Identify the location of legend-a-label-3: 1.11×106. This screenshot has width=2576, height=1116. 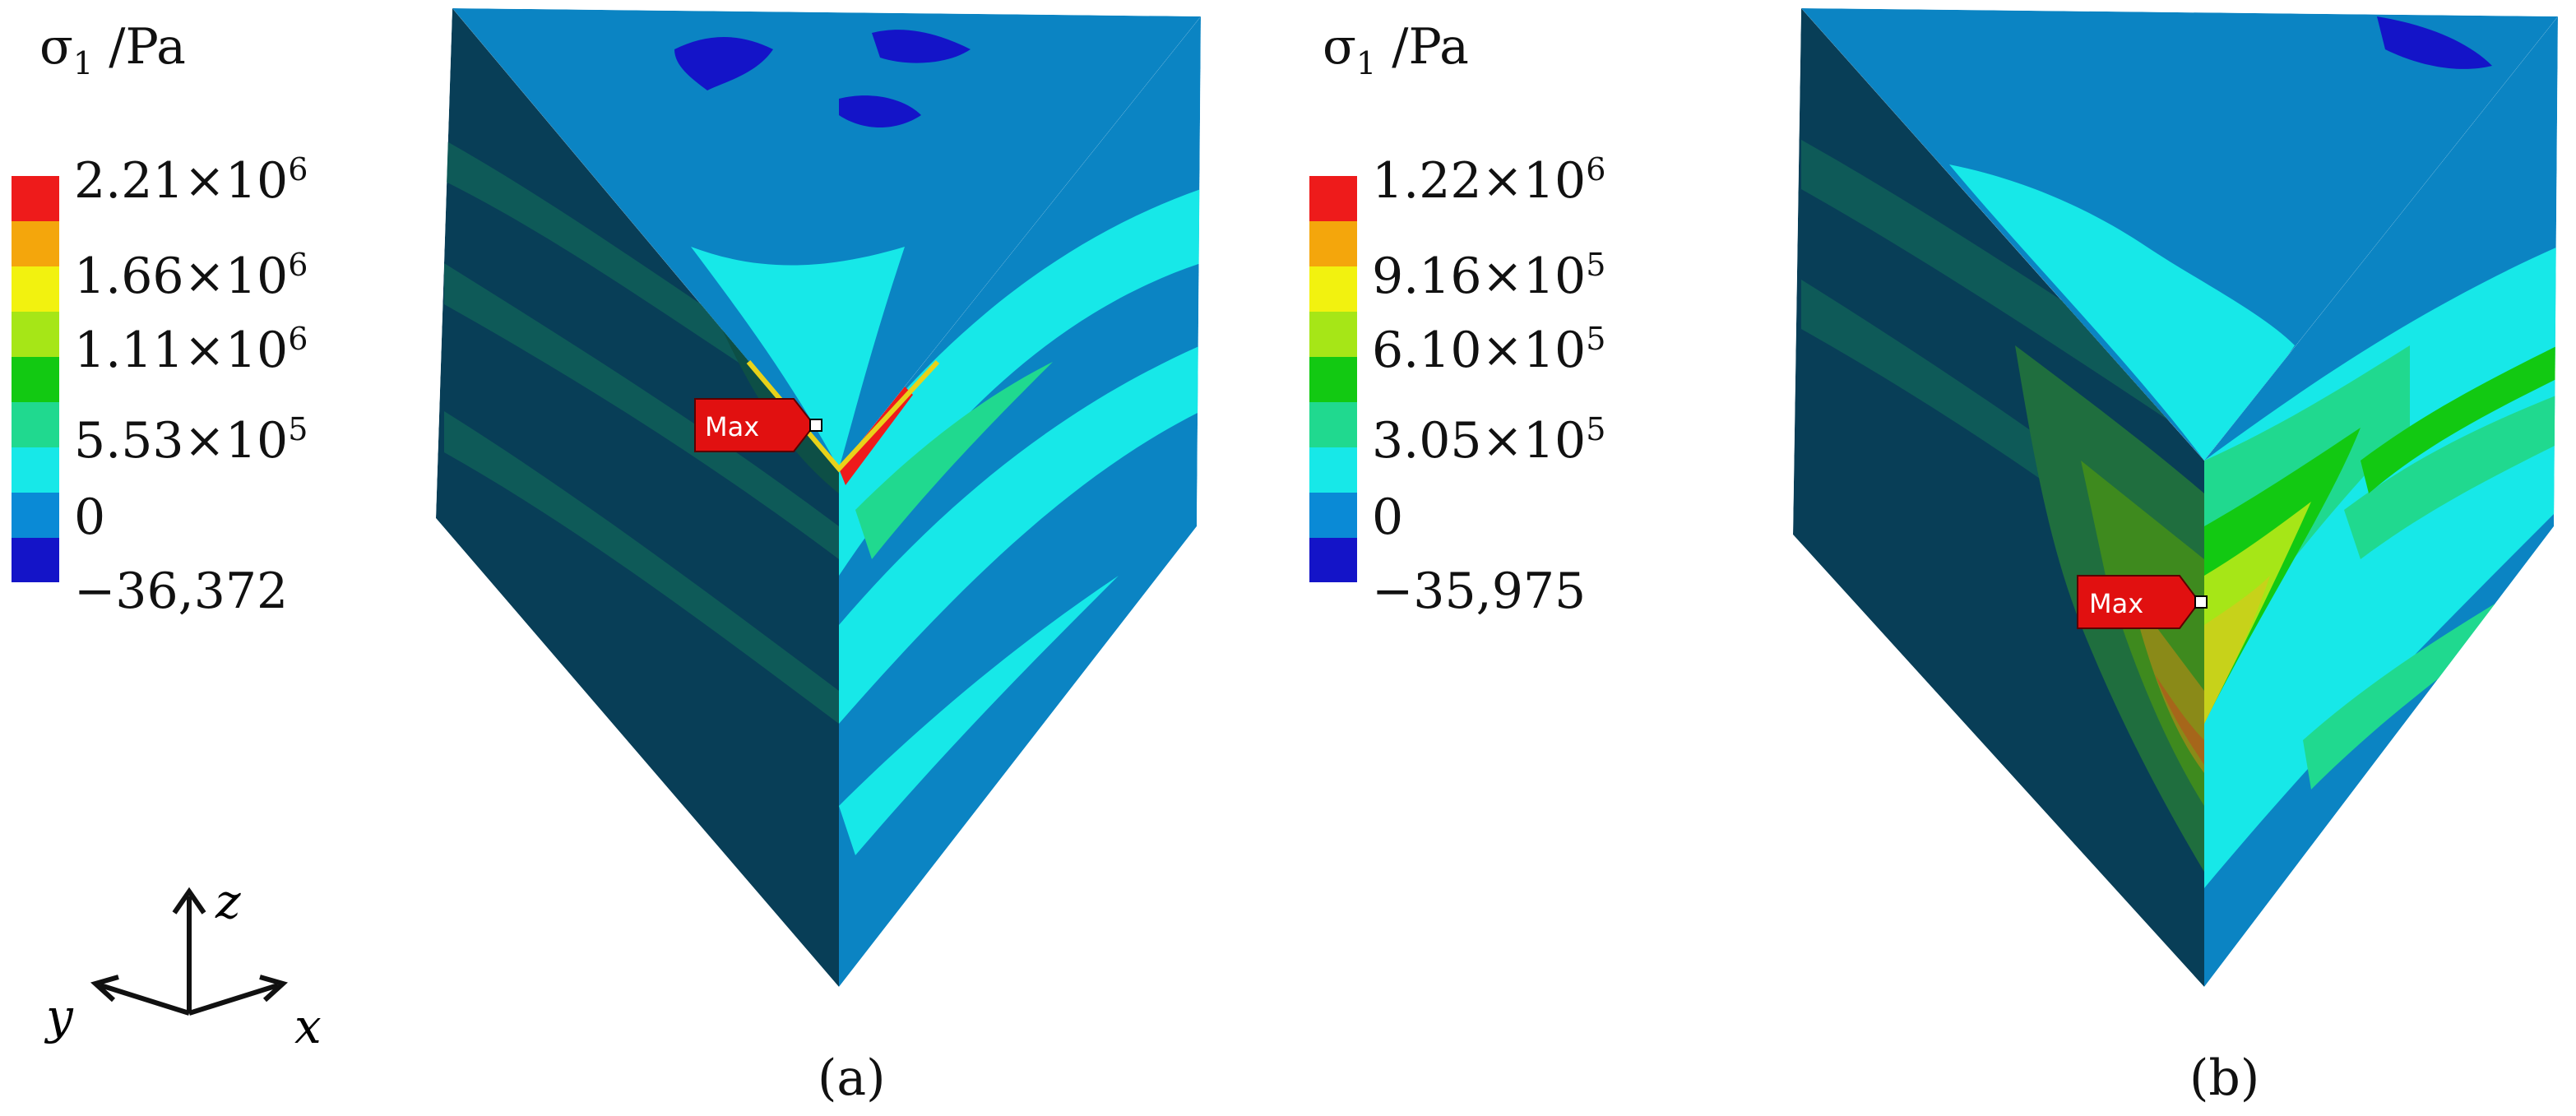
(191, 350).